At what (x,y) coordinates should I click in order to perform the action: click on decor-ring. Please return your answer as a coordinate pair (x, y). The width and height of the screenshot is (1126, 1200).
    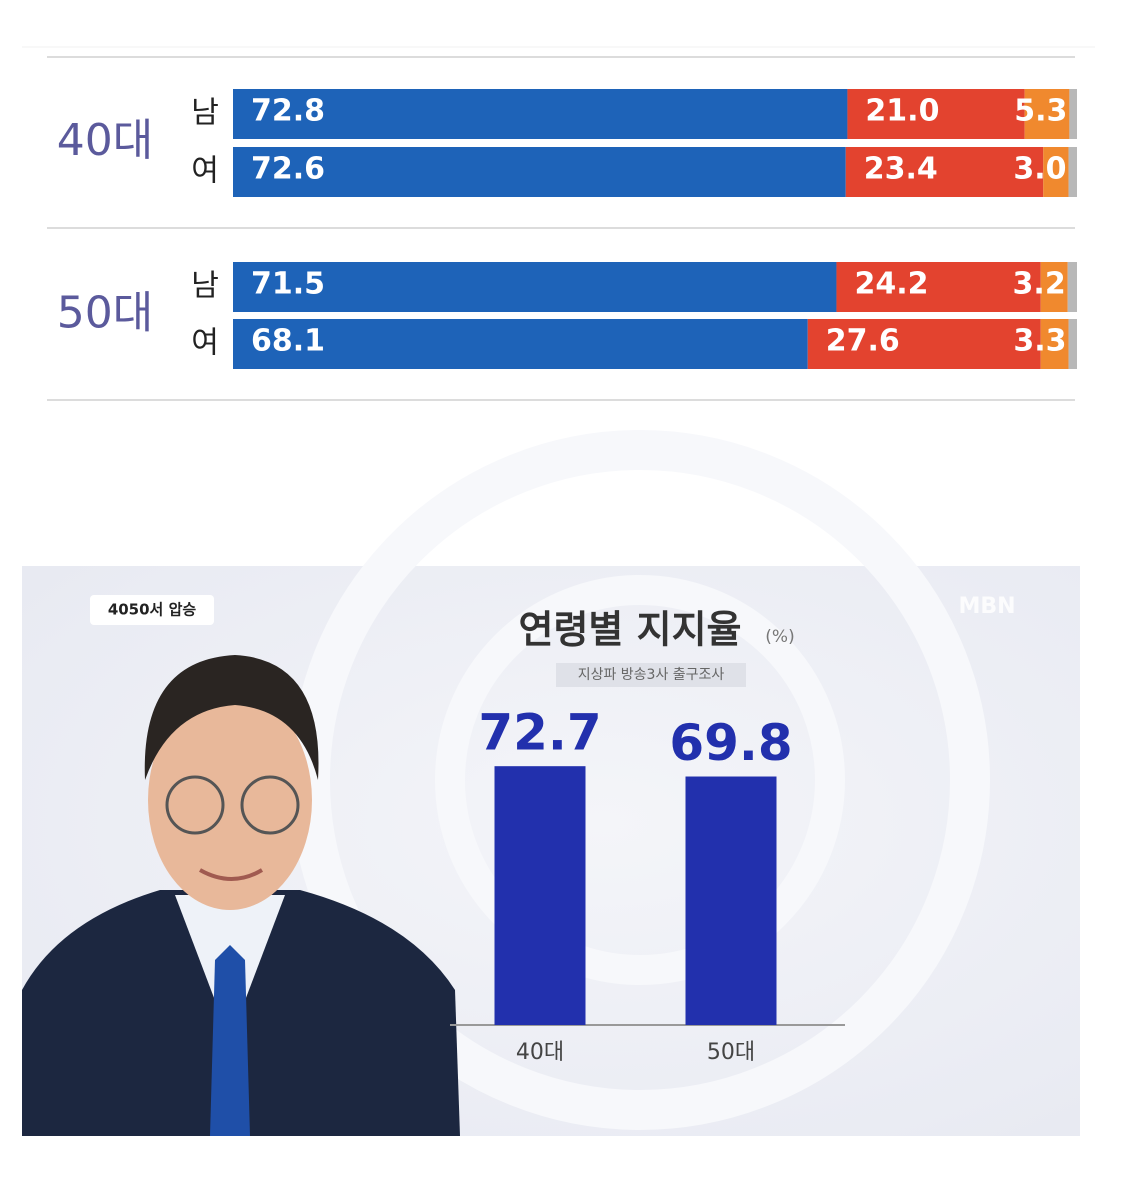
    Looking at the image, I should click on (640, 780).